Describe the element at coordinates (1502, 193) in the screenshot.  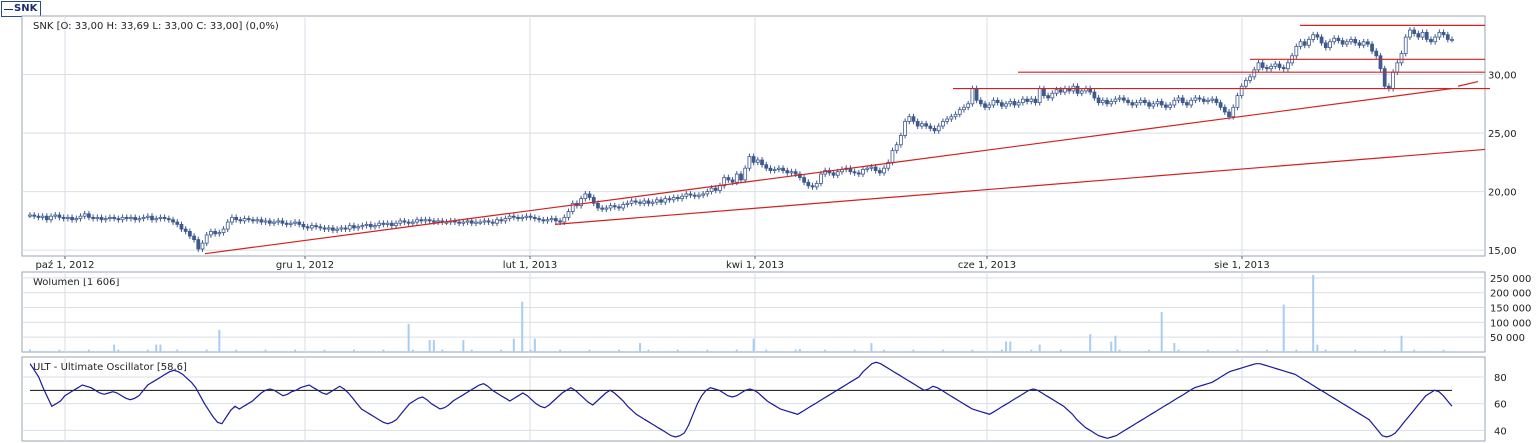
I see `price-y-tick-label: 20,00` at that location.